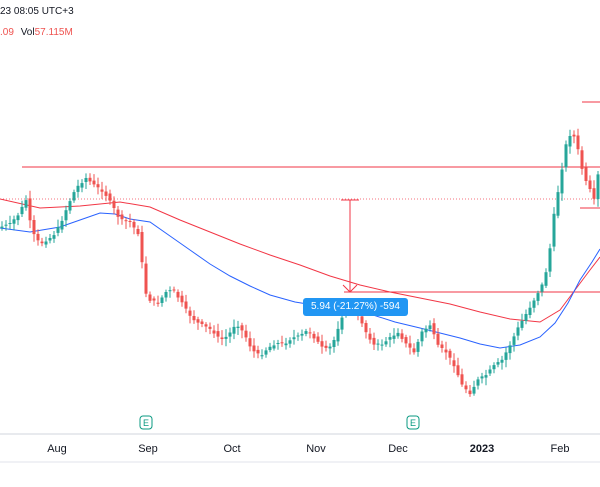  What do you see at coordinates (350, 246) in the screenshot?
I see `price-range-measure` at bounding box center [350, 246].